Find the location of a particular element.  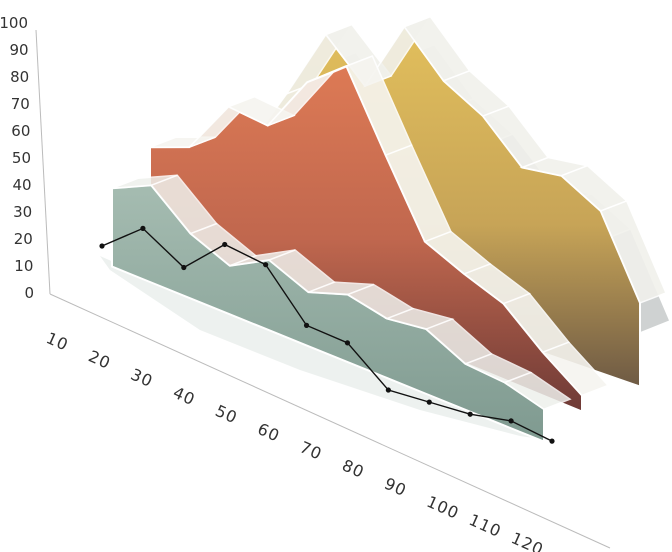

x-tick-label: 70 is located at coordinates (311, 450).